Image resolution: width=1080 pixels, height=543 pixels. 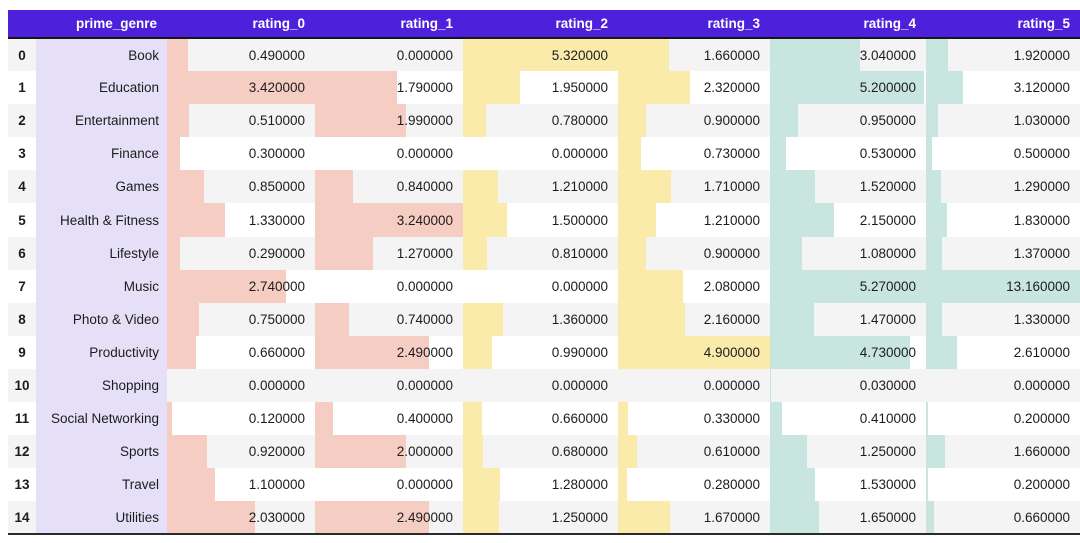 I want to click on rating-cell: 4.900000, so click(x=694, y=352).